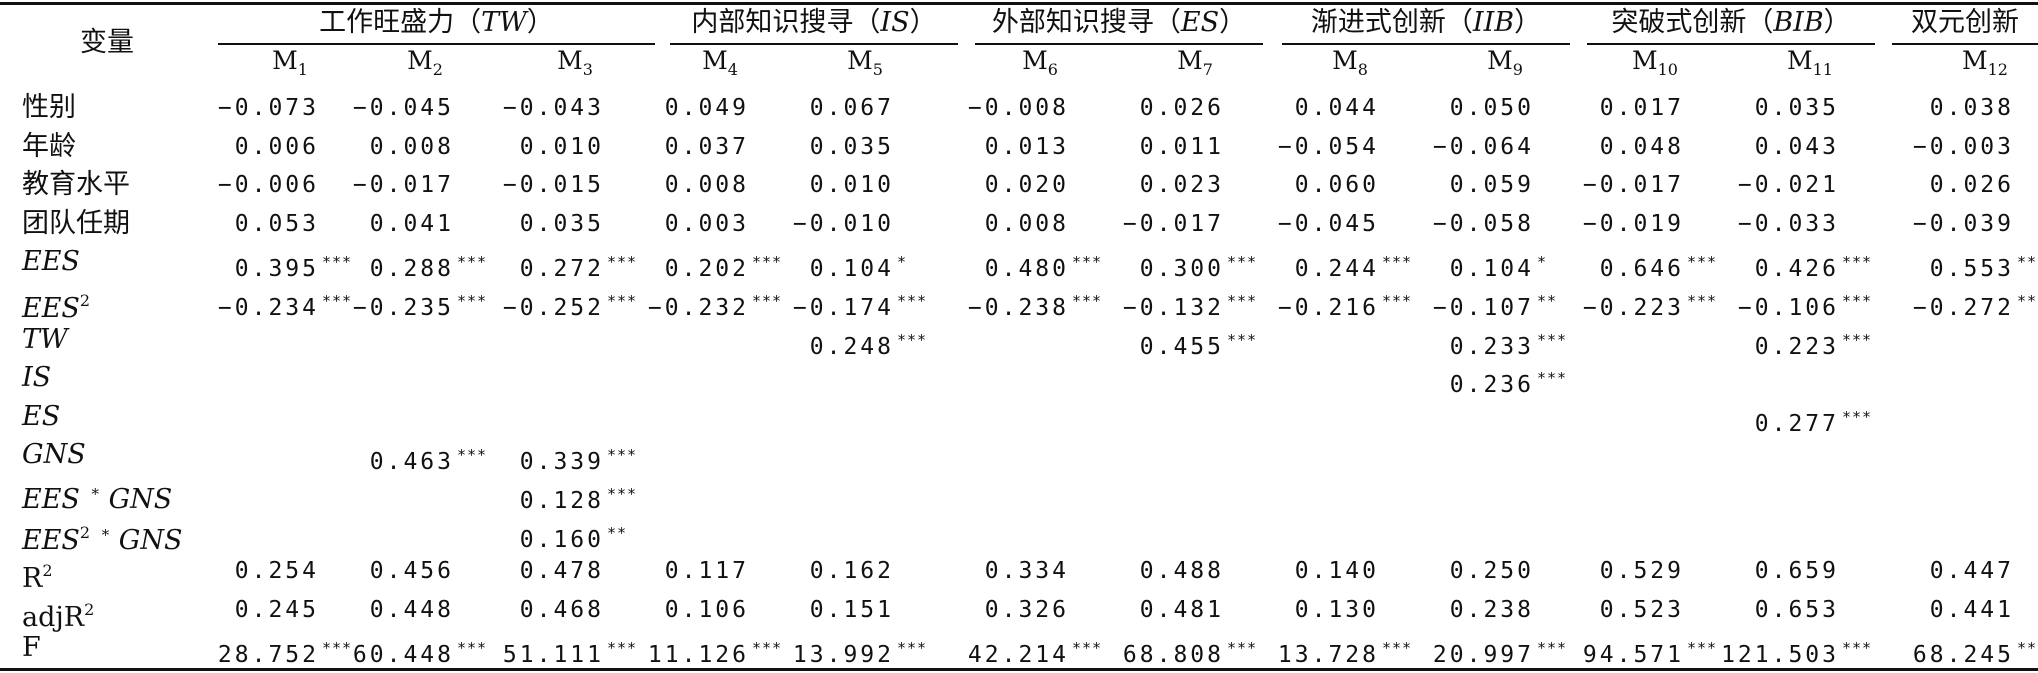 The height and width of the screenshot is (673, 2038). I want to click on table-cell: −0.073, so click(268, 108).